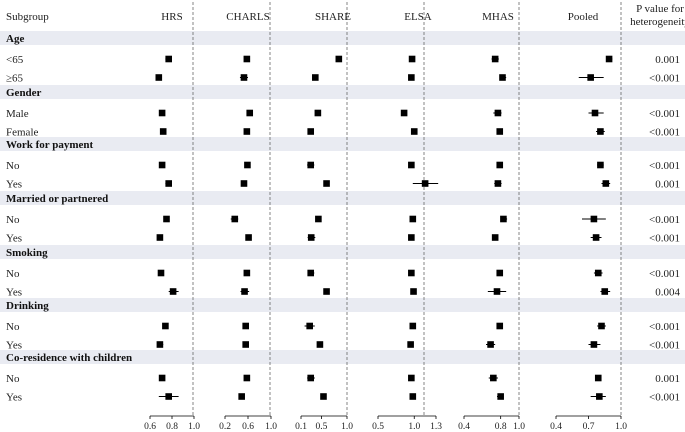 This screenshot has height=432, width=685. I want to click on x-tick-label: 0.1, so click(301, 427).